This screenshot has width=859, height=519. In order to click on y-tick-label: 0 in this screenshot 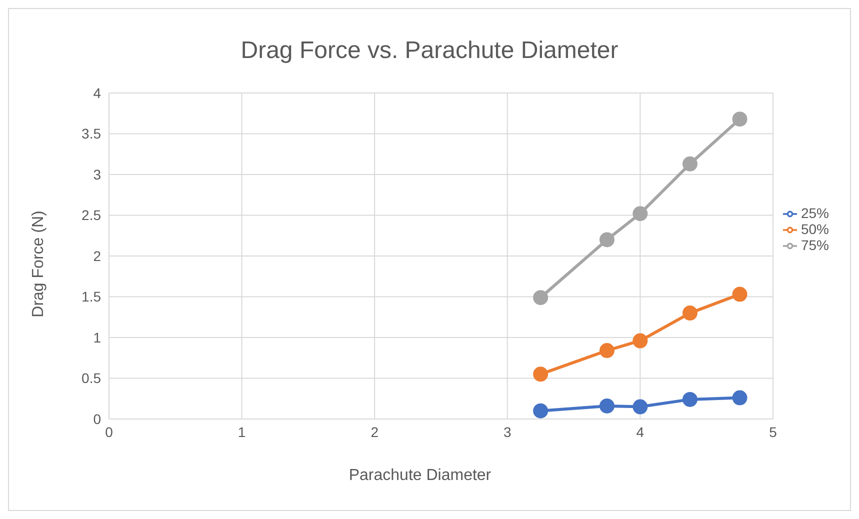, I will do `click(97, 418)`.